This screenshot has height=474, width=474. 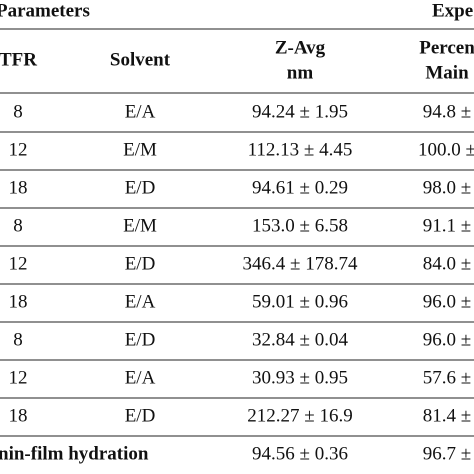 What do you see at coordinates (446, 47) in the screenshot?
I see `column-header: Percen` at bounding box center [446, 47].